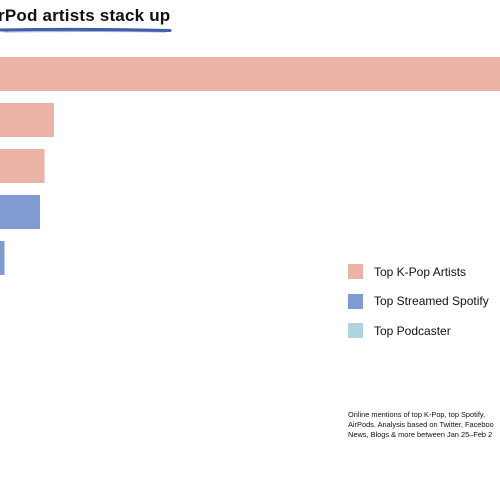  I want to click on legend-item-spotify: Top Streamed Spotify, so click(418, 302).